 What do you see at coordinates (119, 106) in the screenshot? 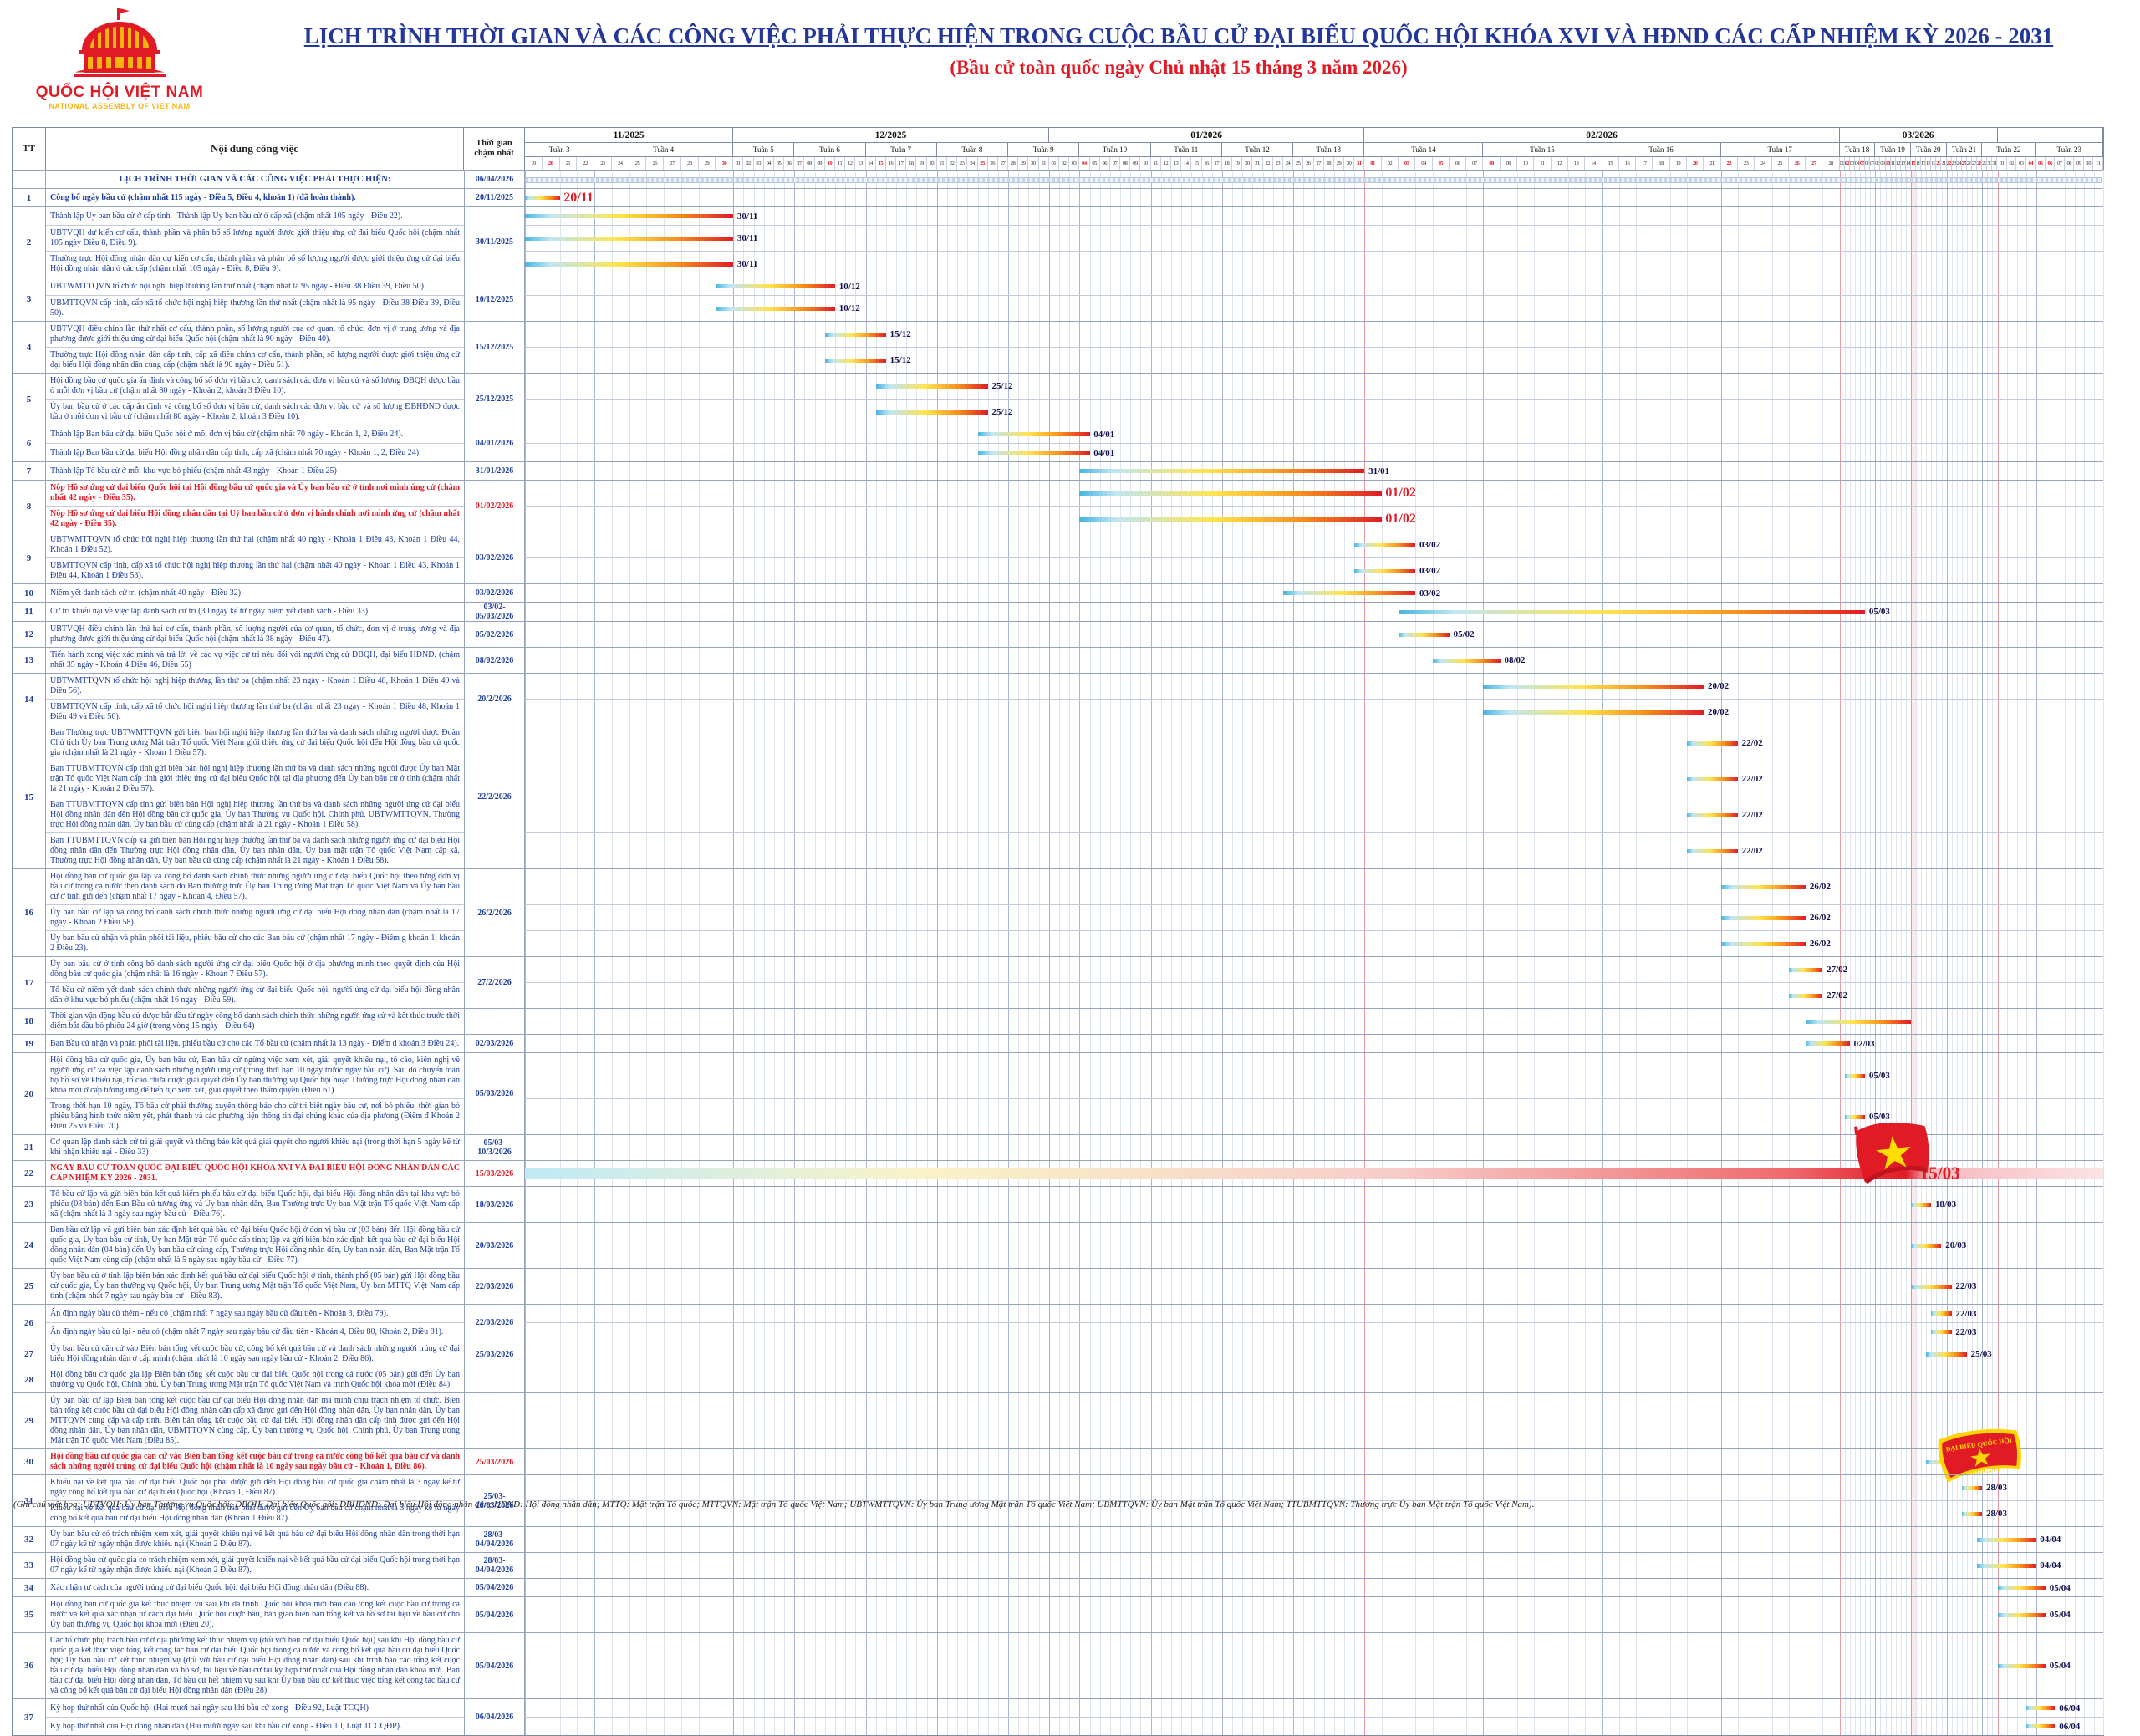
I see `org-name-en: NATIONAL ASSEMBLY OF VIET NAM` at bounding box center [119, 106].